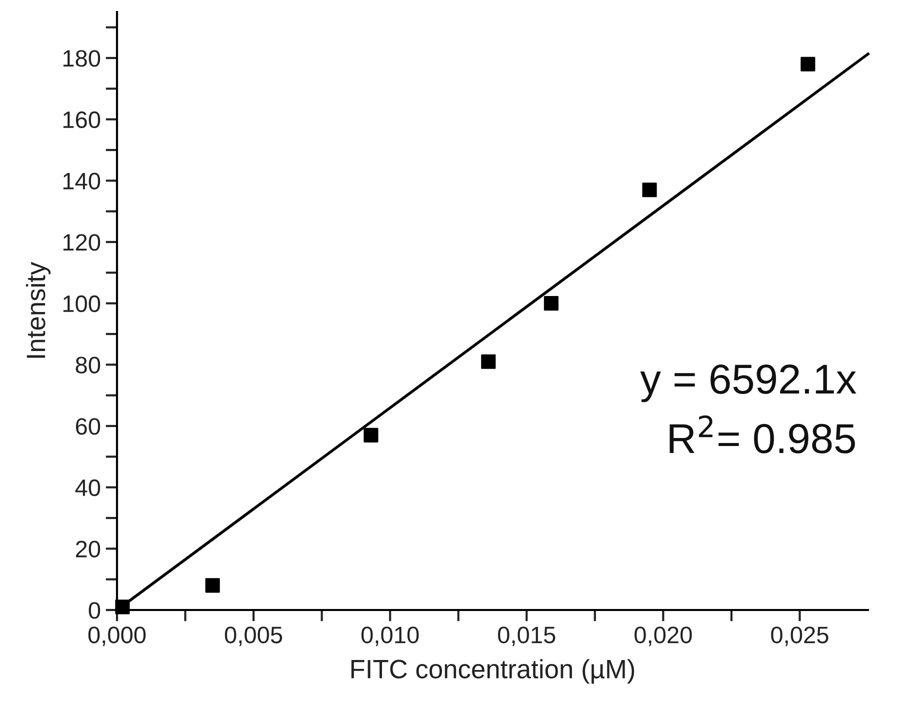 The height and width of the screenshot is (706, 897). Describe the element at coordinates (81, 242) in the screenshot. I see `y-tick-label: 120` at that location.